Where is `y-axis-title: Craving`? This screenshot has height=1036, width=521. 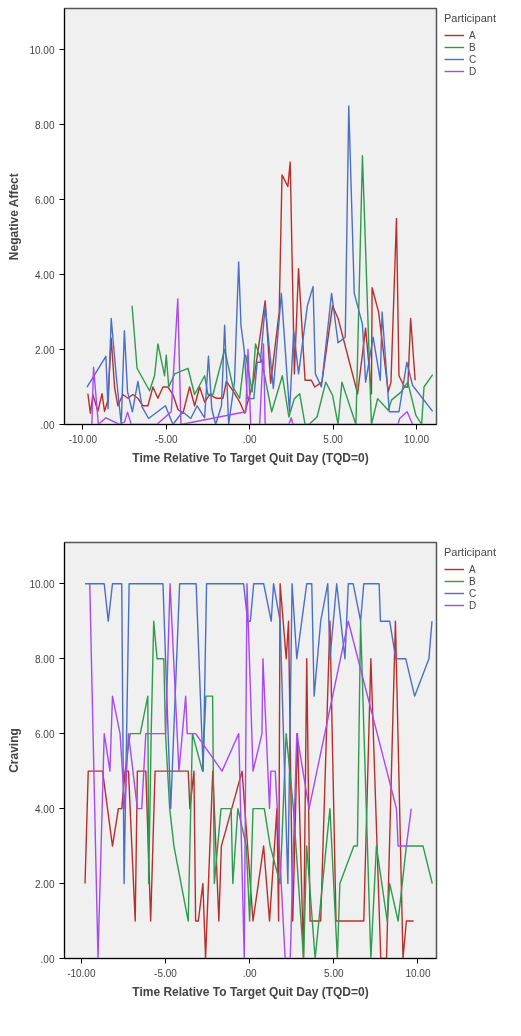 y-axis-title: Craving is located at coordinates (14, 750).